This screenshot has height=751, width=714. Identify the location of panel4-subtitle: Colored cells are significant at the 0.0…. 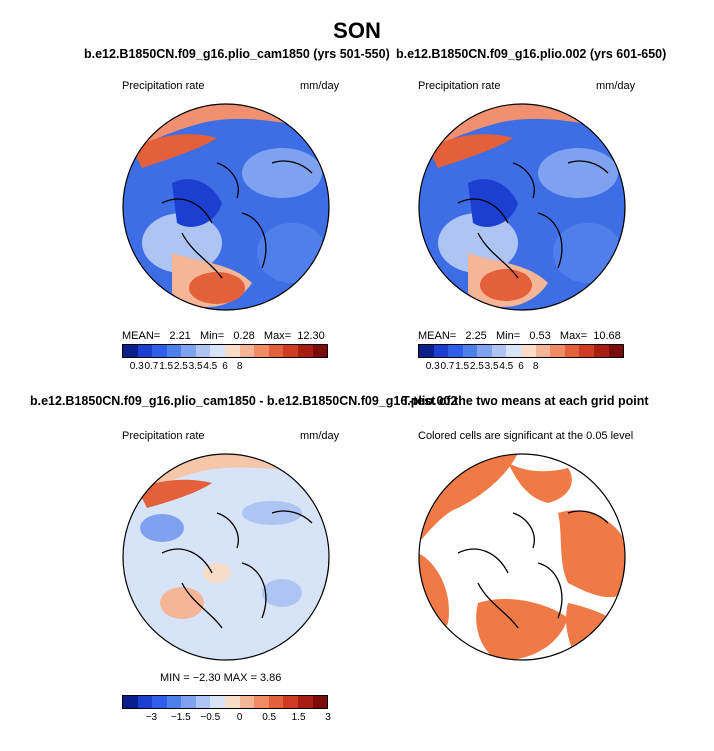
(526, 436).